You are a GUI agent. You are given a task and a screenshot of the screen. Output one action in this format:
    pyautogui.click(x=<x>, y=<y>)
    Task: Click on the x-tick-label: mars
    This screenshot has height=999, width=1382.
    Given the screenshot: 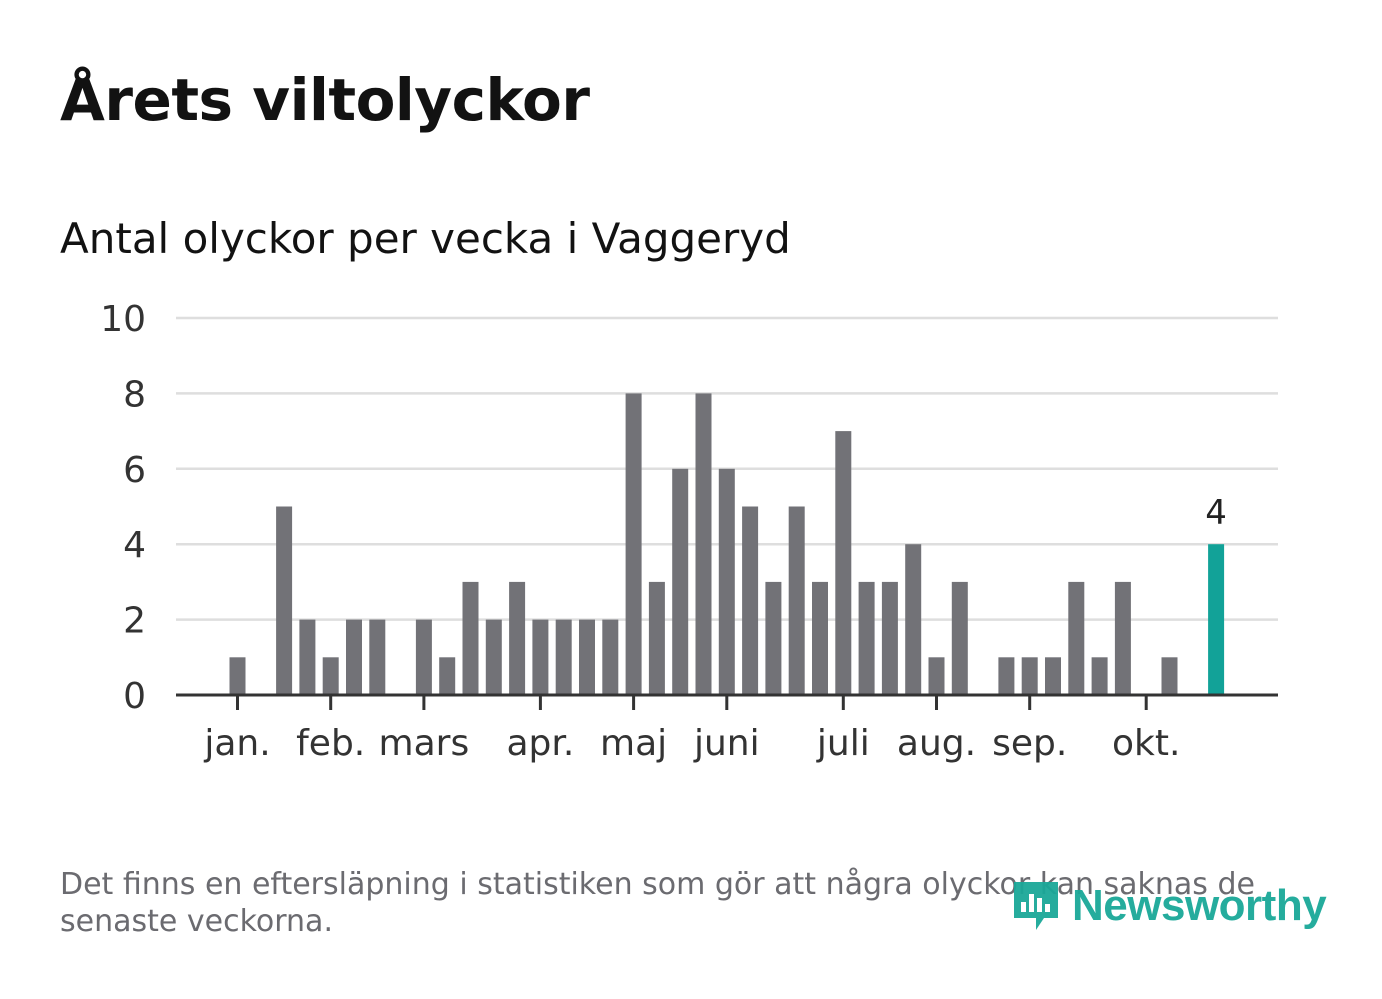 What is the action you would take?
    pyautogui.click(x=424, y=743)
    